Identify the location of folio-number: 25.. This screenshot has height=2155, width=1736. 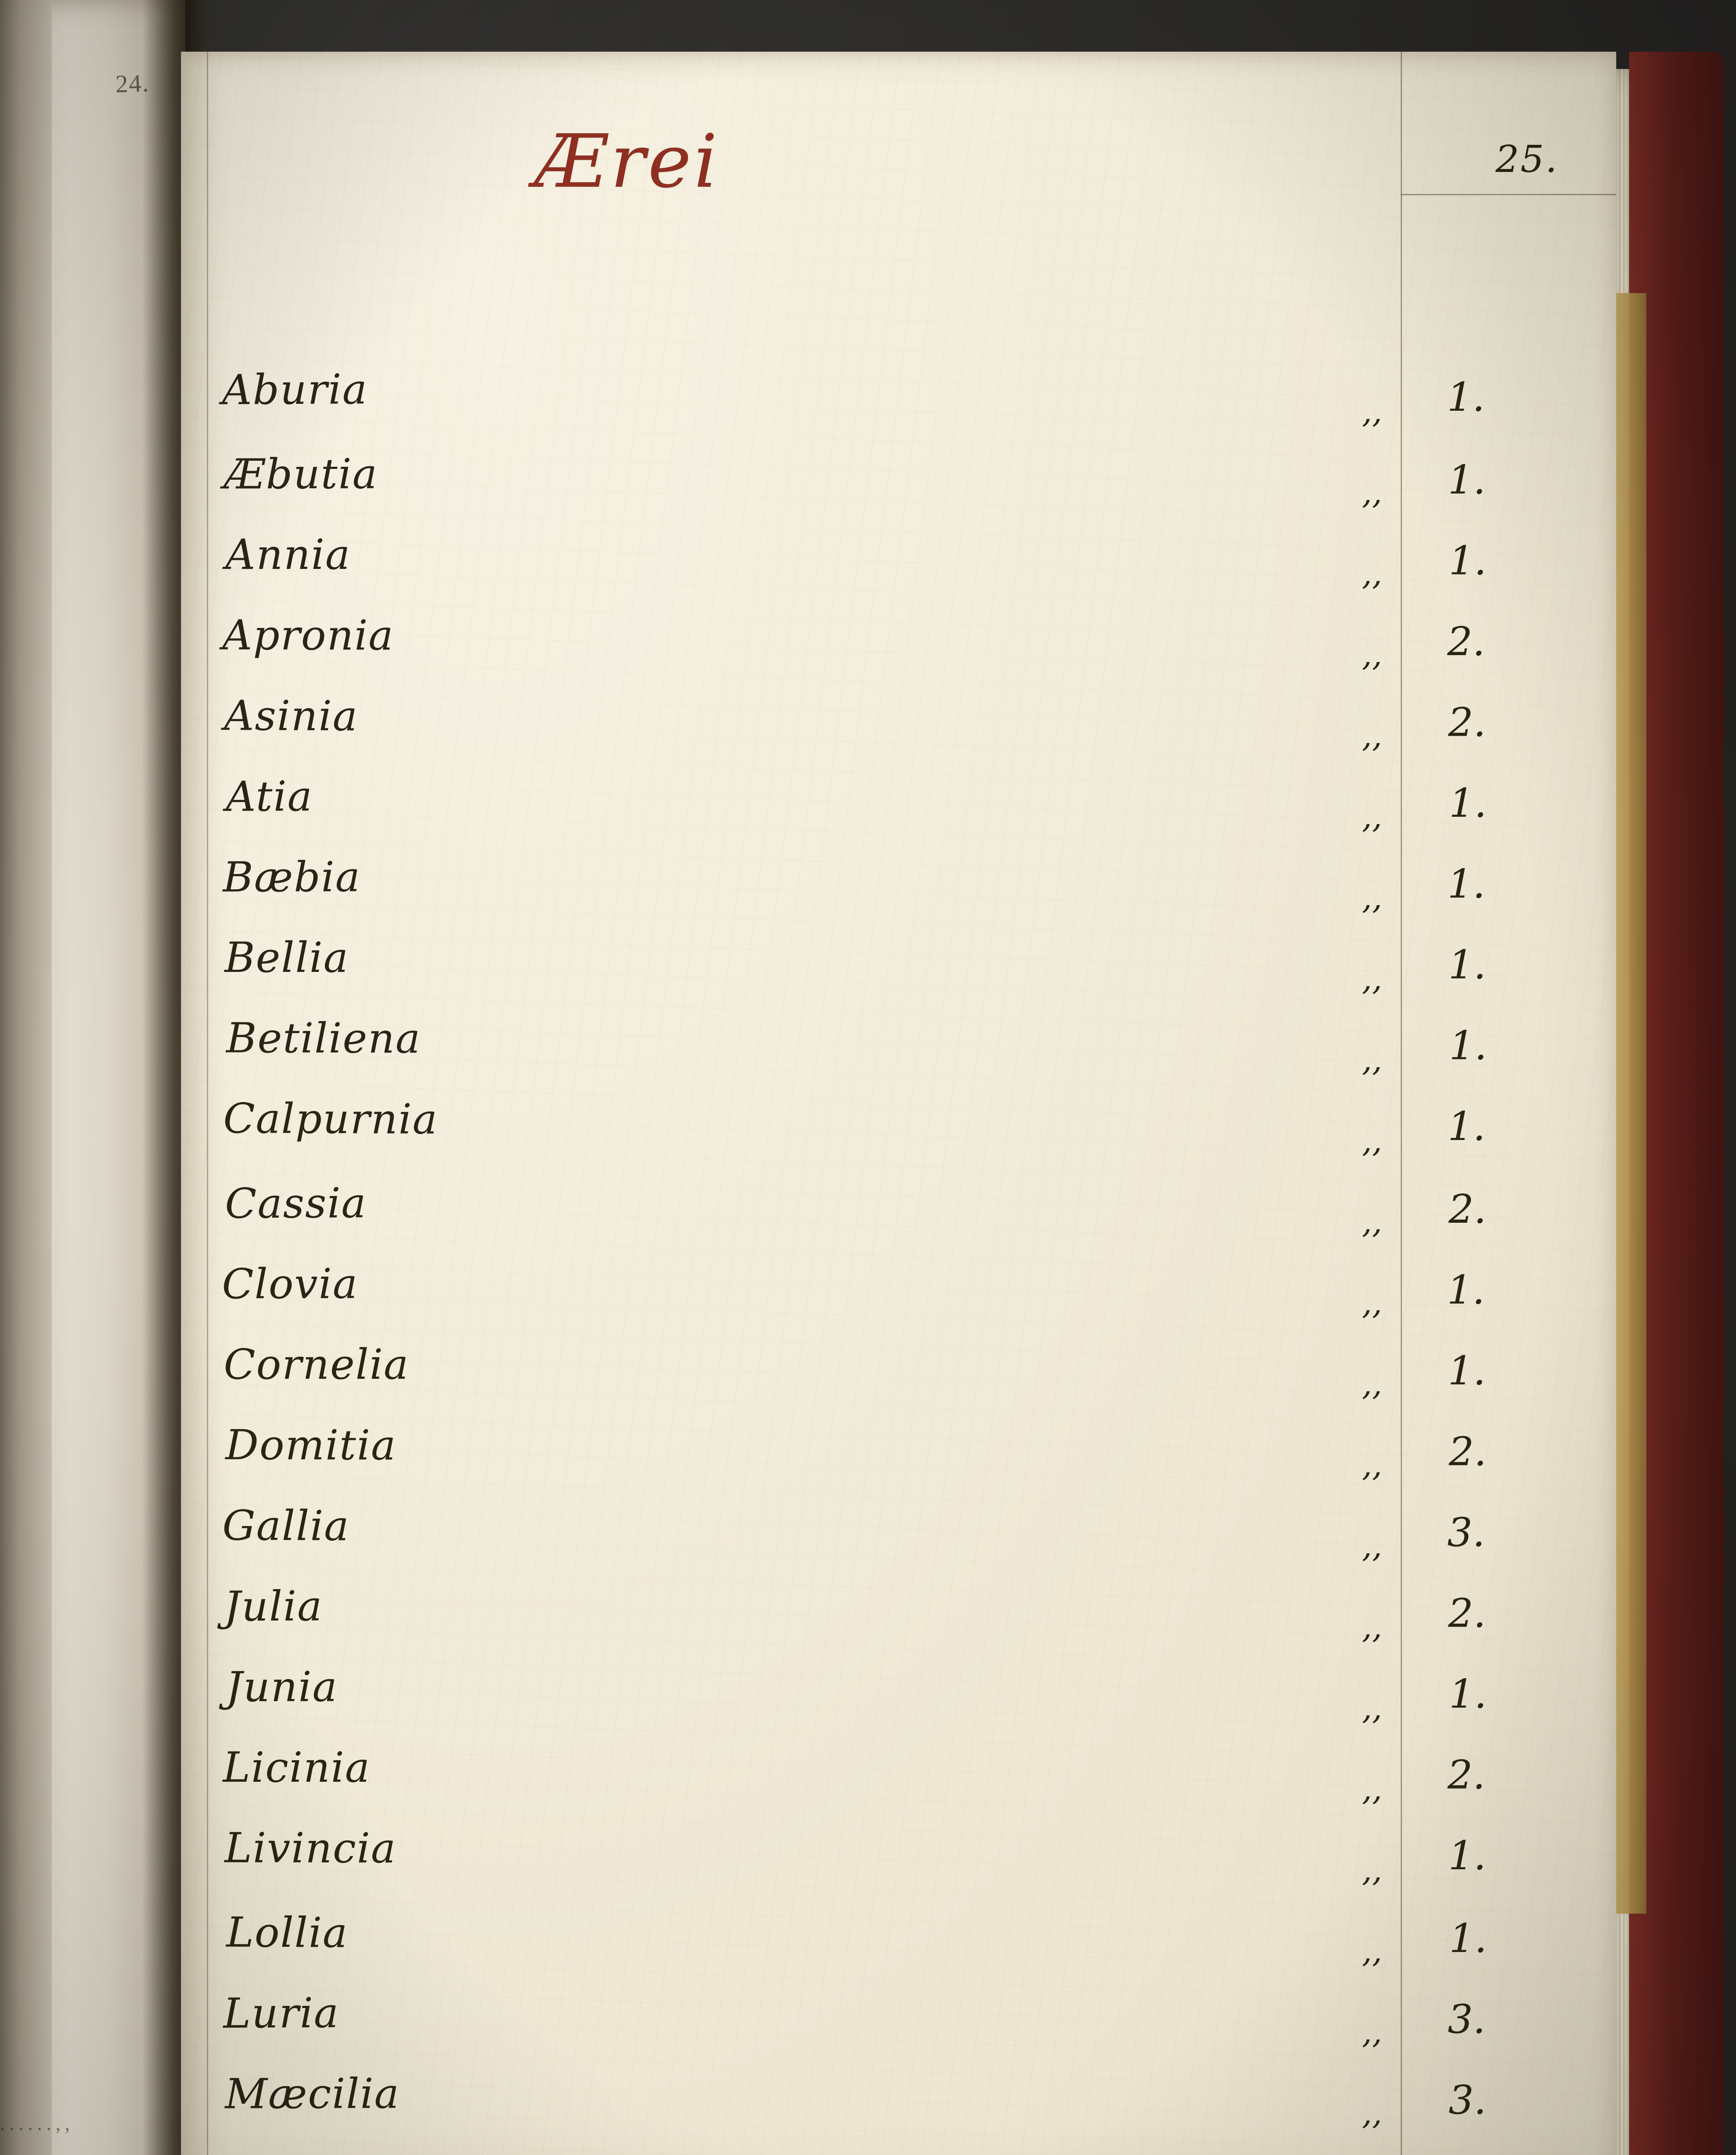
(1527, 159).